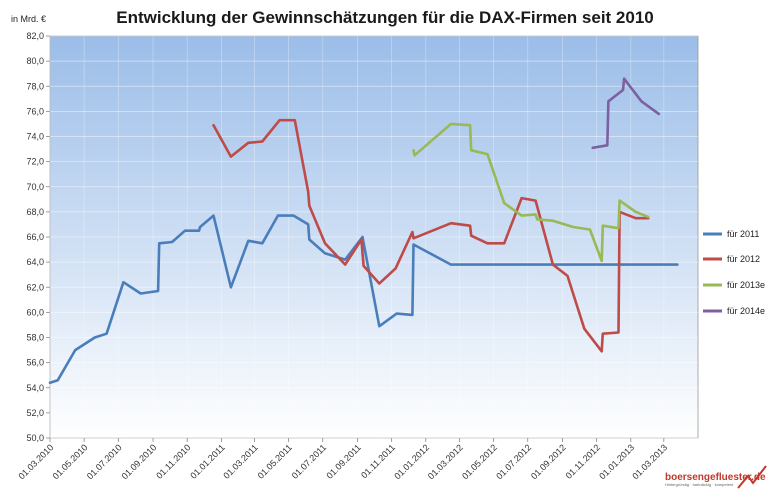 Image resolution: width=770 pixels, height=498 pixels. I want to click on y-tick-label: 60,0, so click(35, 312).